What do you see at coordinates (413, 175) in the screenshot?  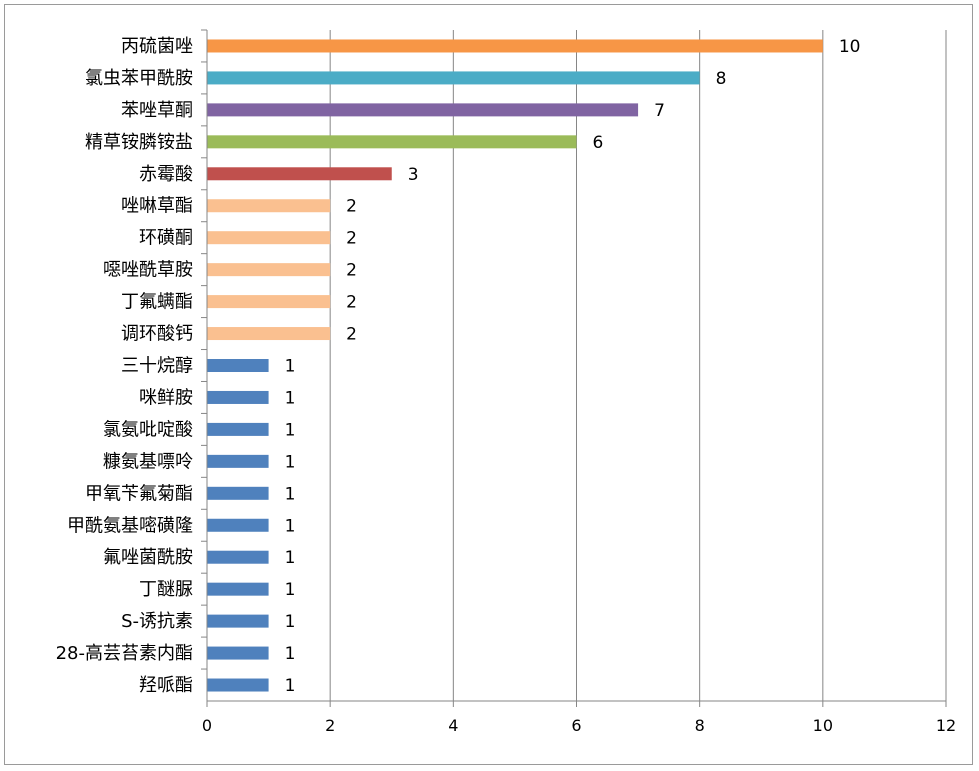 I see `value-label: 3` at bounding box center [413, 175].